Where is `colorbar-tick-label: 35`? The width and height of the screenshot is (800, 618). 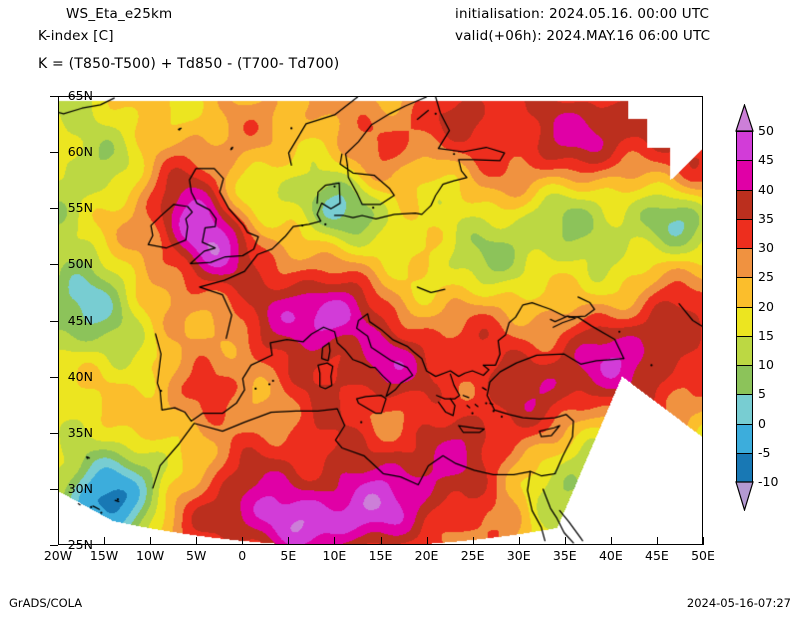
colorbar-tick-label: 35 is located at coordinates (766, 218).